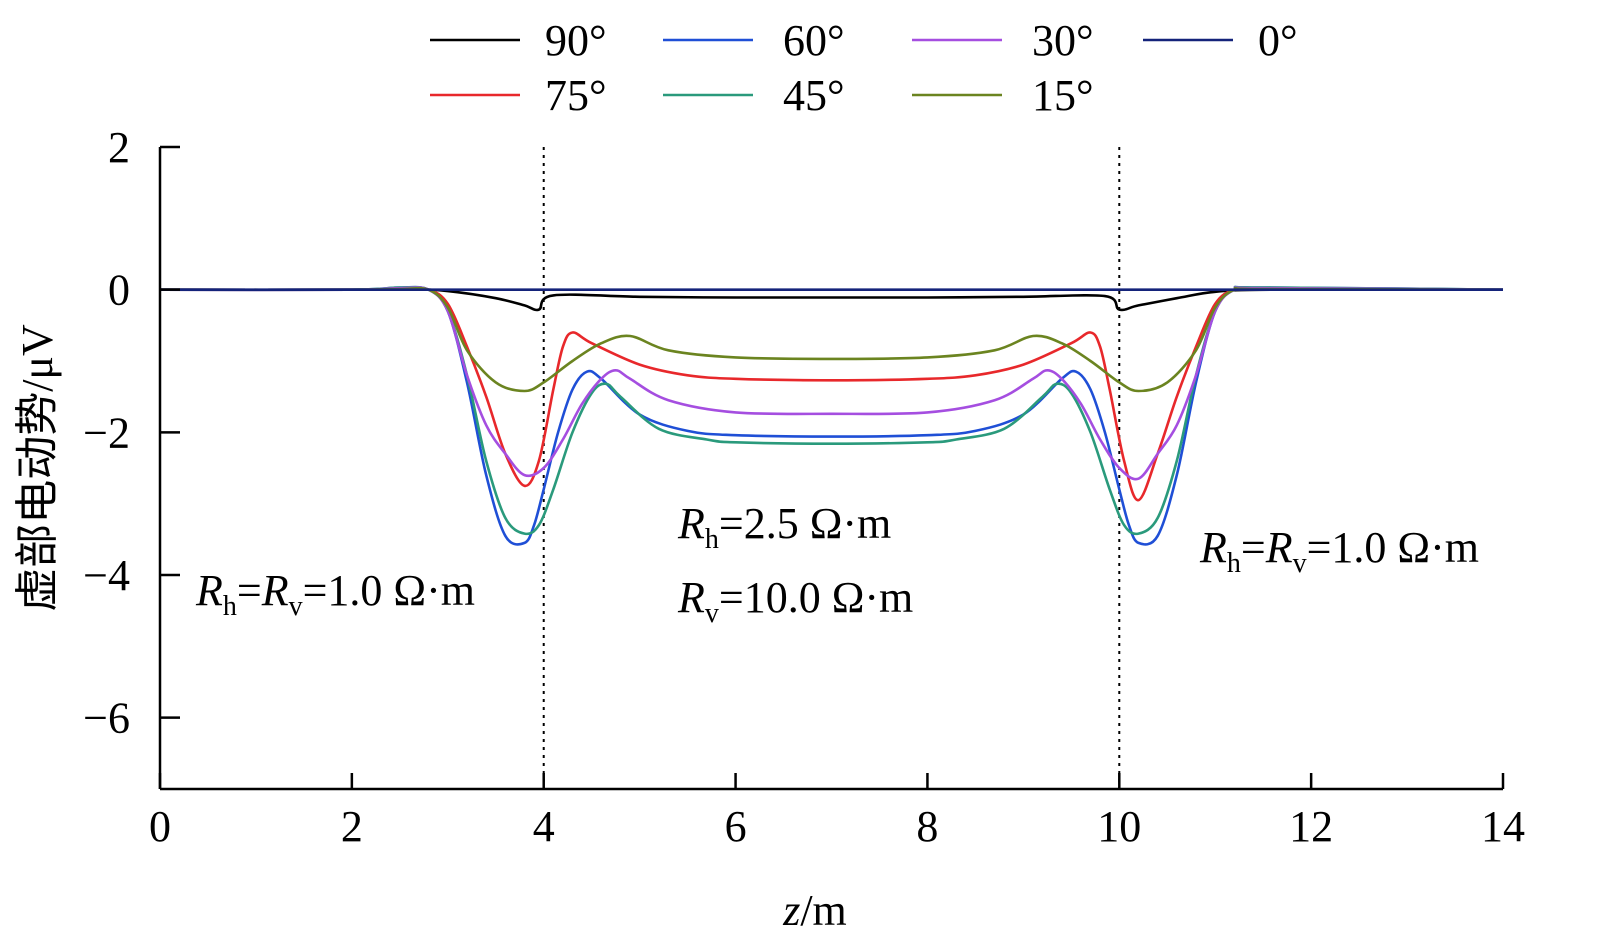 This screenshot has width=1614, height=937. I want to click on legend: 90° 75° 60° 45° 30° 15° 0°, so click(864, 68).